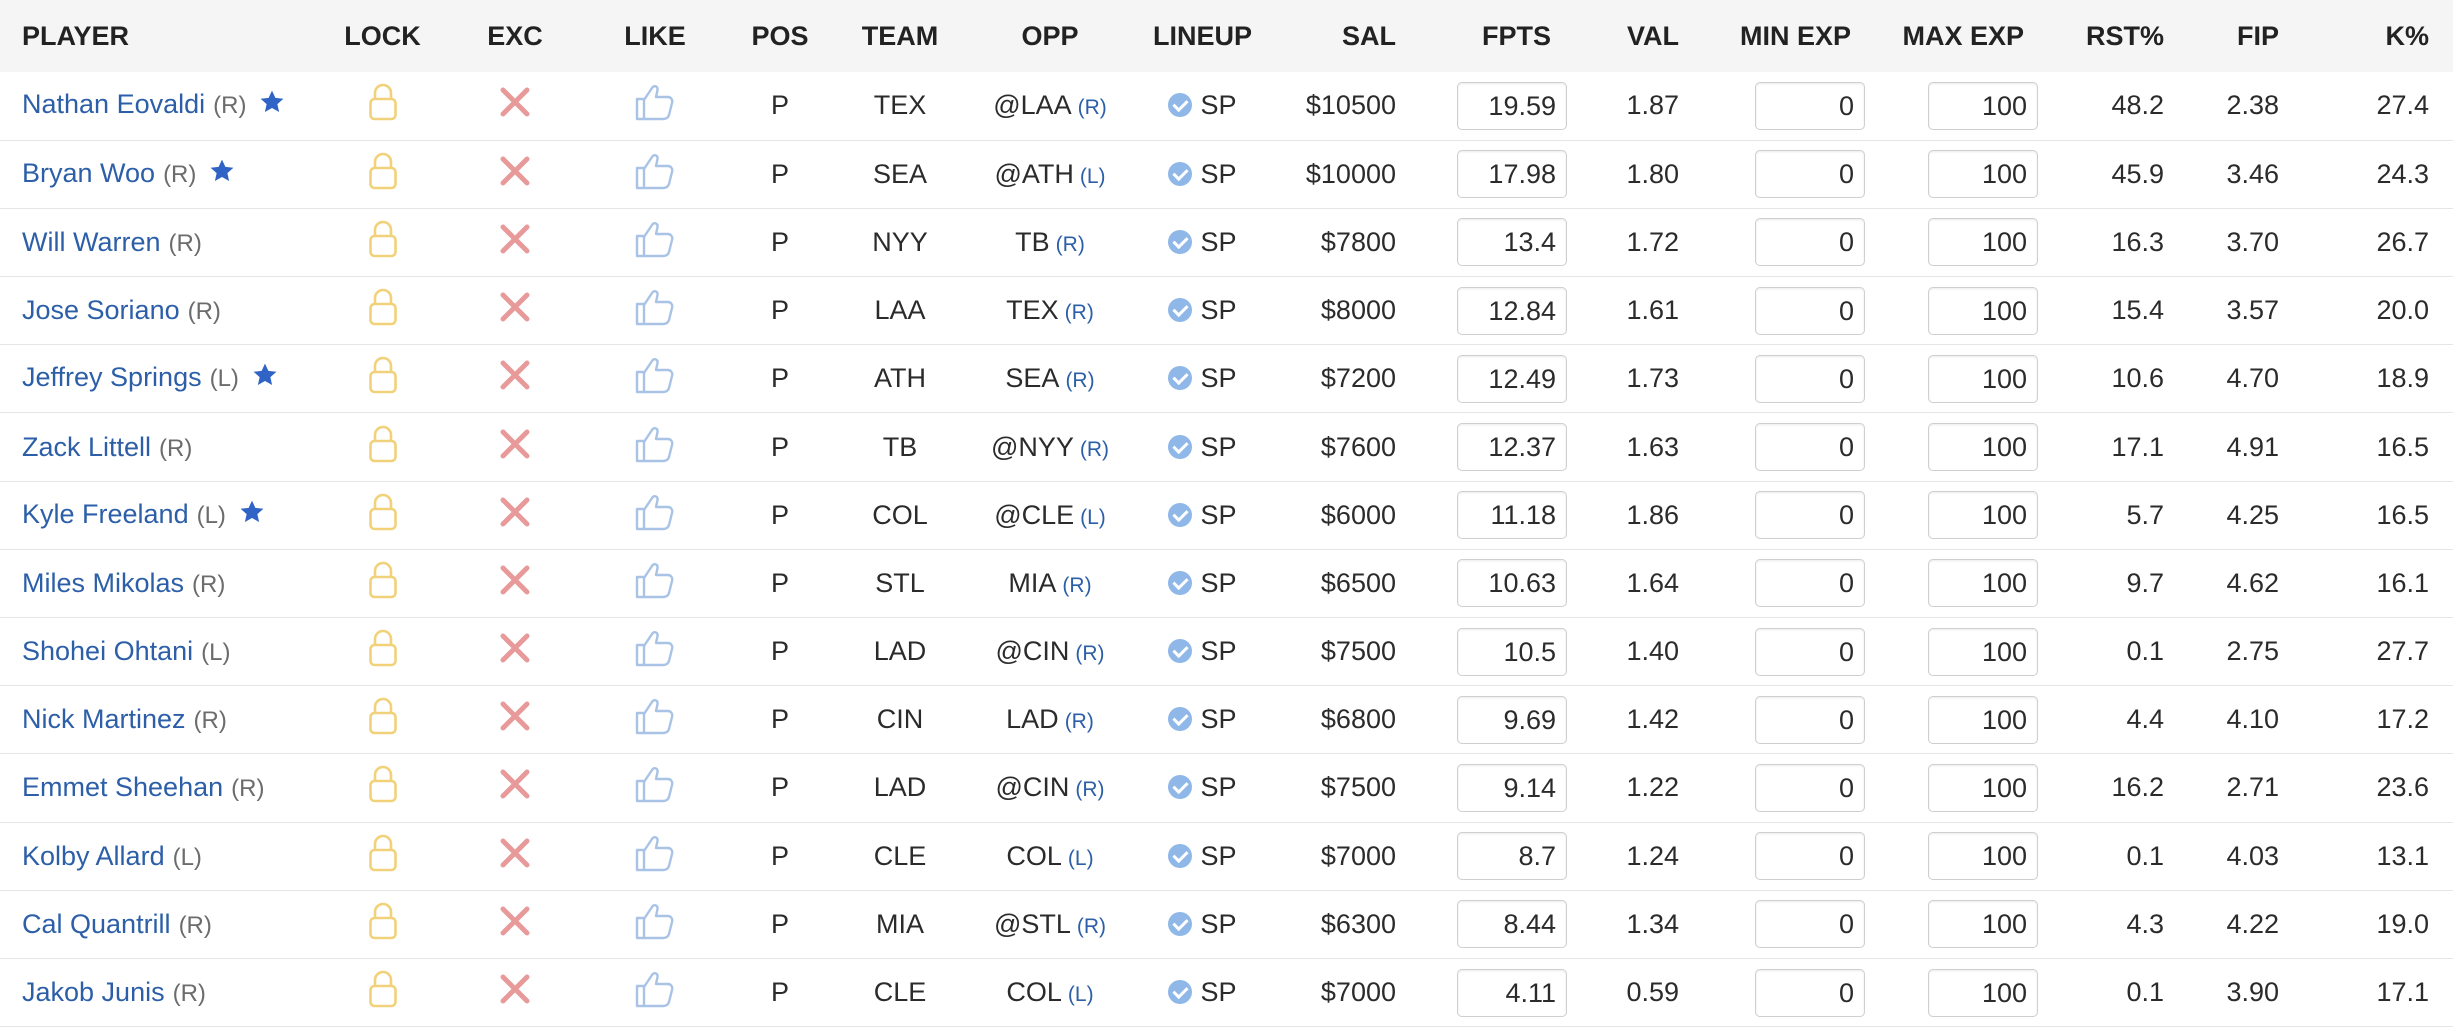 Image resolution: width=2453 pixels, height=1028 pixels. I want to click on fpts-input: 12.49, so click(1512, 378).